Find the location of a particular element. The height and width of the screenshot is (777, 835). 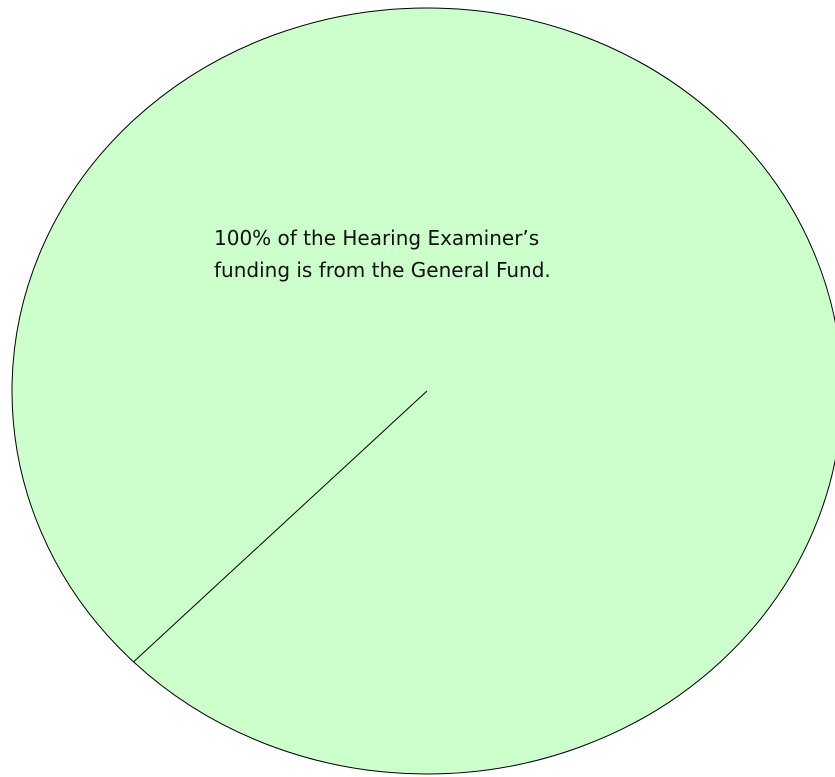

annotation-line-1: 100% of the Hearing Examiner’s is located at coordinates (376, 238).